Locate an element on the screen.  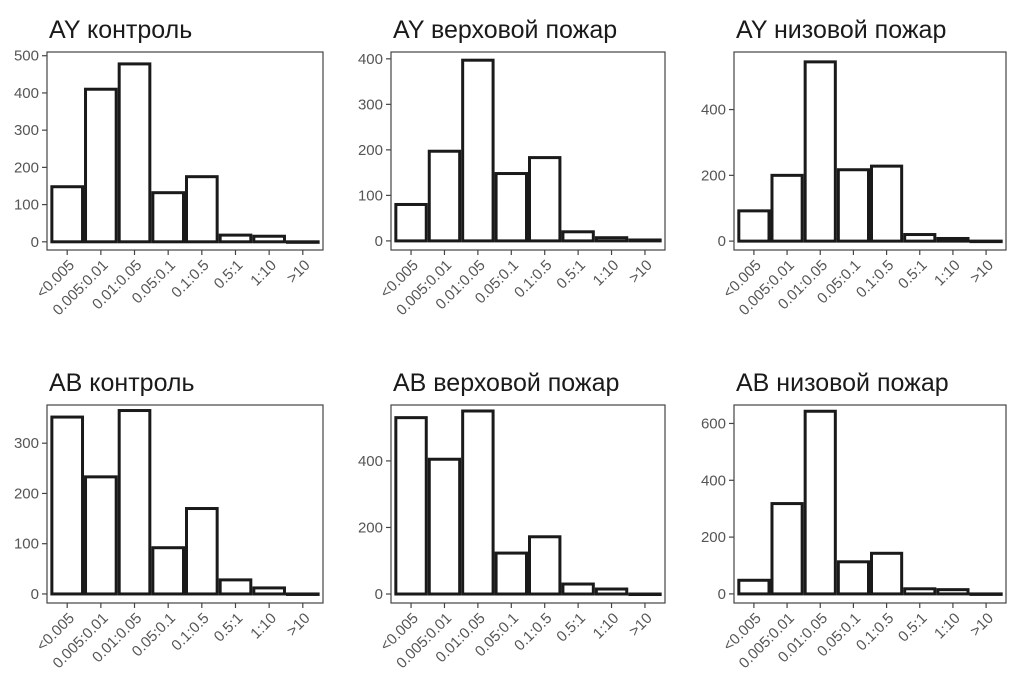
panel-title: AY контроль is located at coordinates (120, 30).